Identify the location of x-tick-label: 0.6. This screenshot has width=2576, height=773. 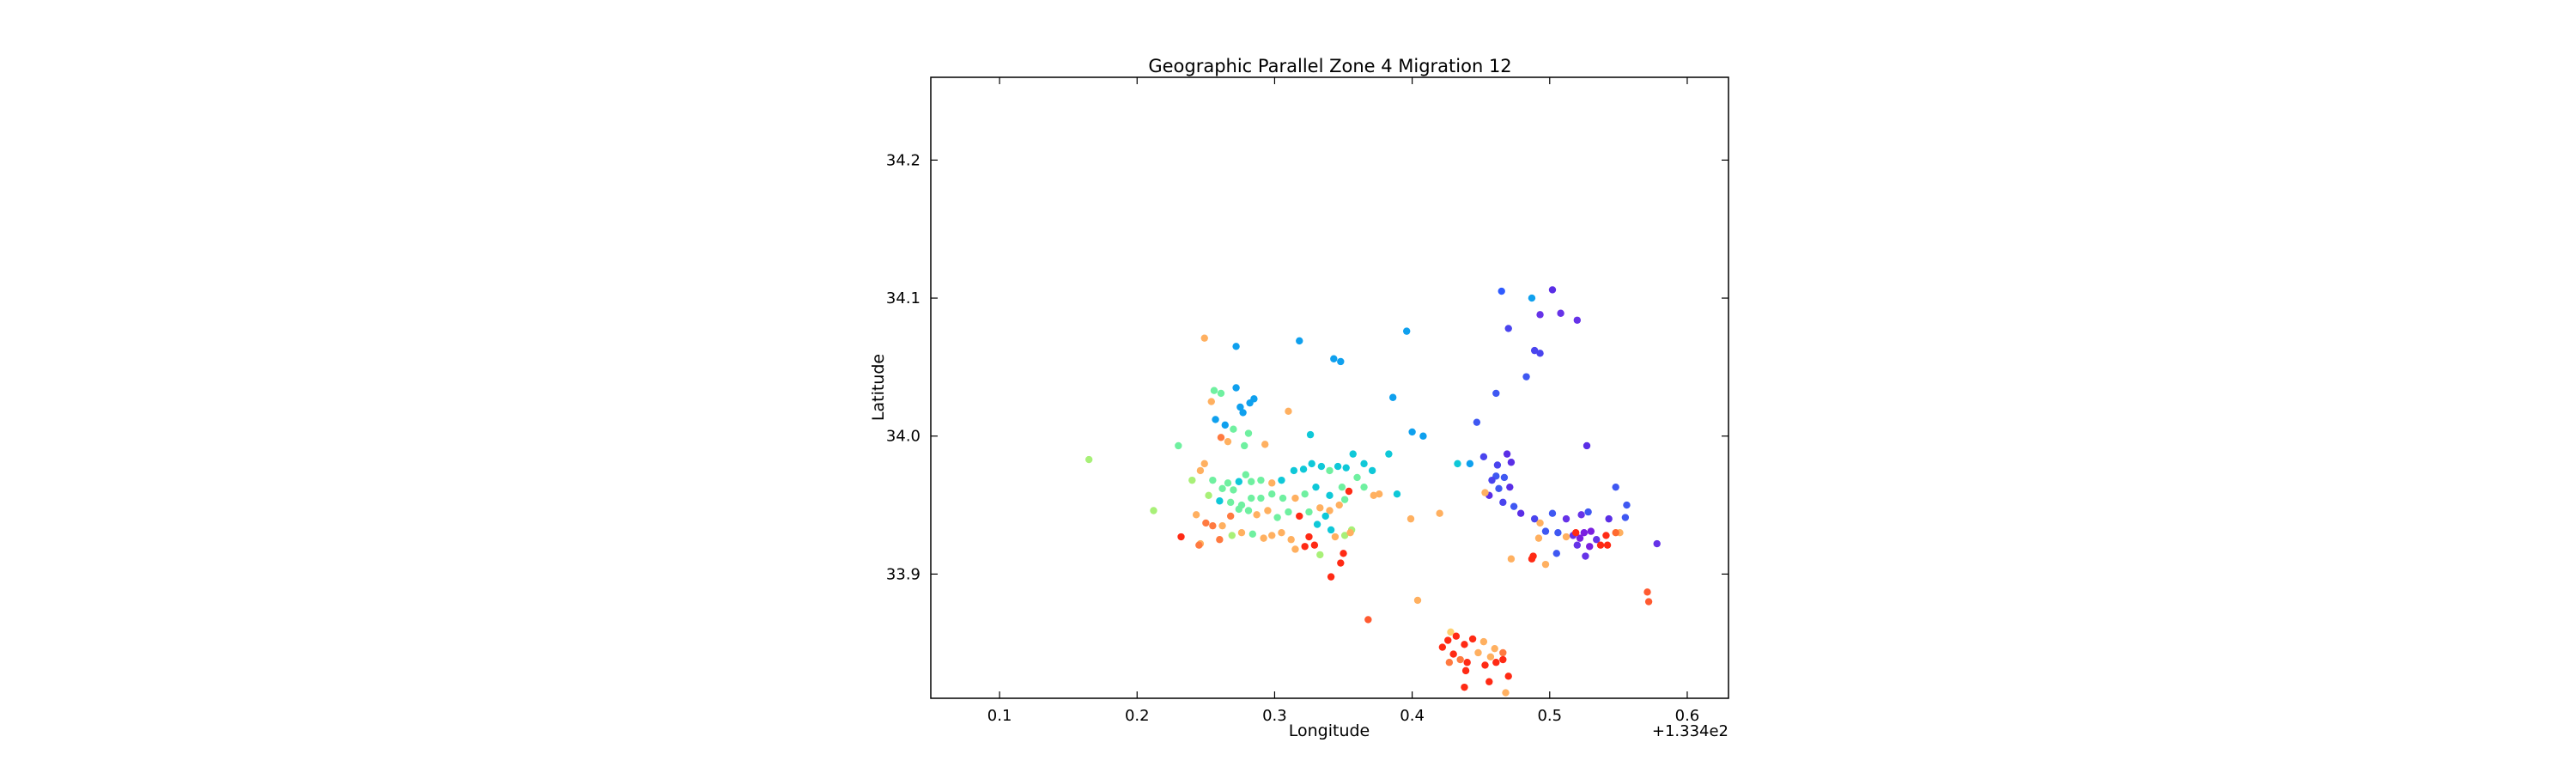
(1687, 716).